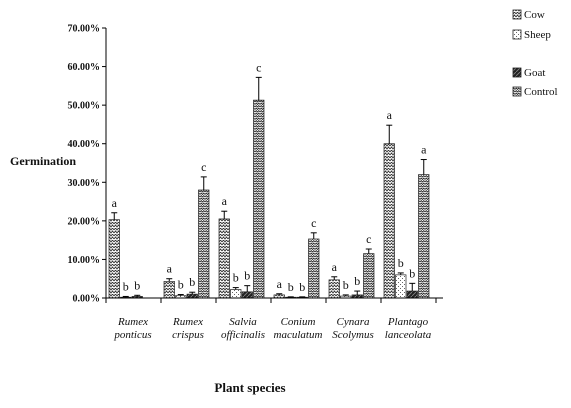 The width and height of the screenshot is (571, 408). Describe the element at coordinates (537, 35) in the screenshot. I see `legend-label: Sheep` at that location.